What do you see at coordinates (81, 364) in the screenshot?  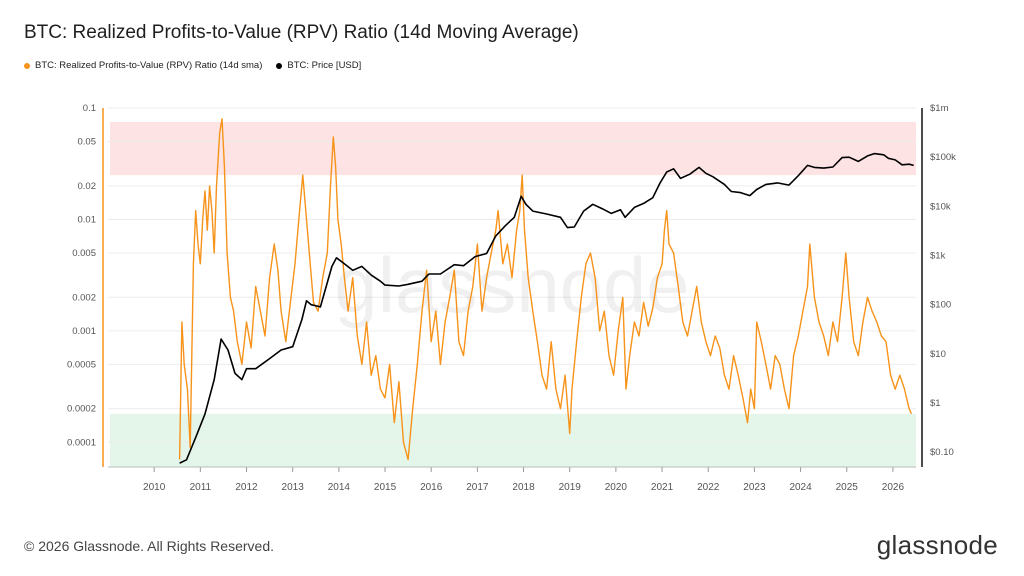 I see `left-tick-label: 0.0005` at bounding box center [81, 364].